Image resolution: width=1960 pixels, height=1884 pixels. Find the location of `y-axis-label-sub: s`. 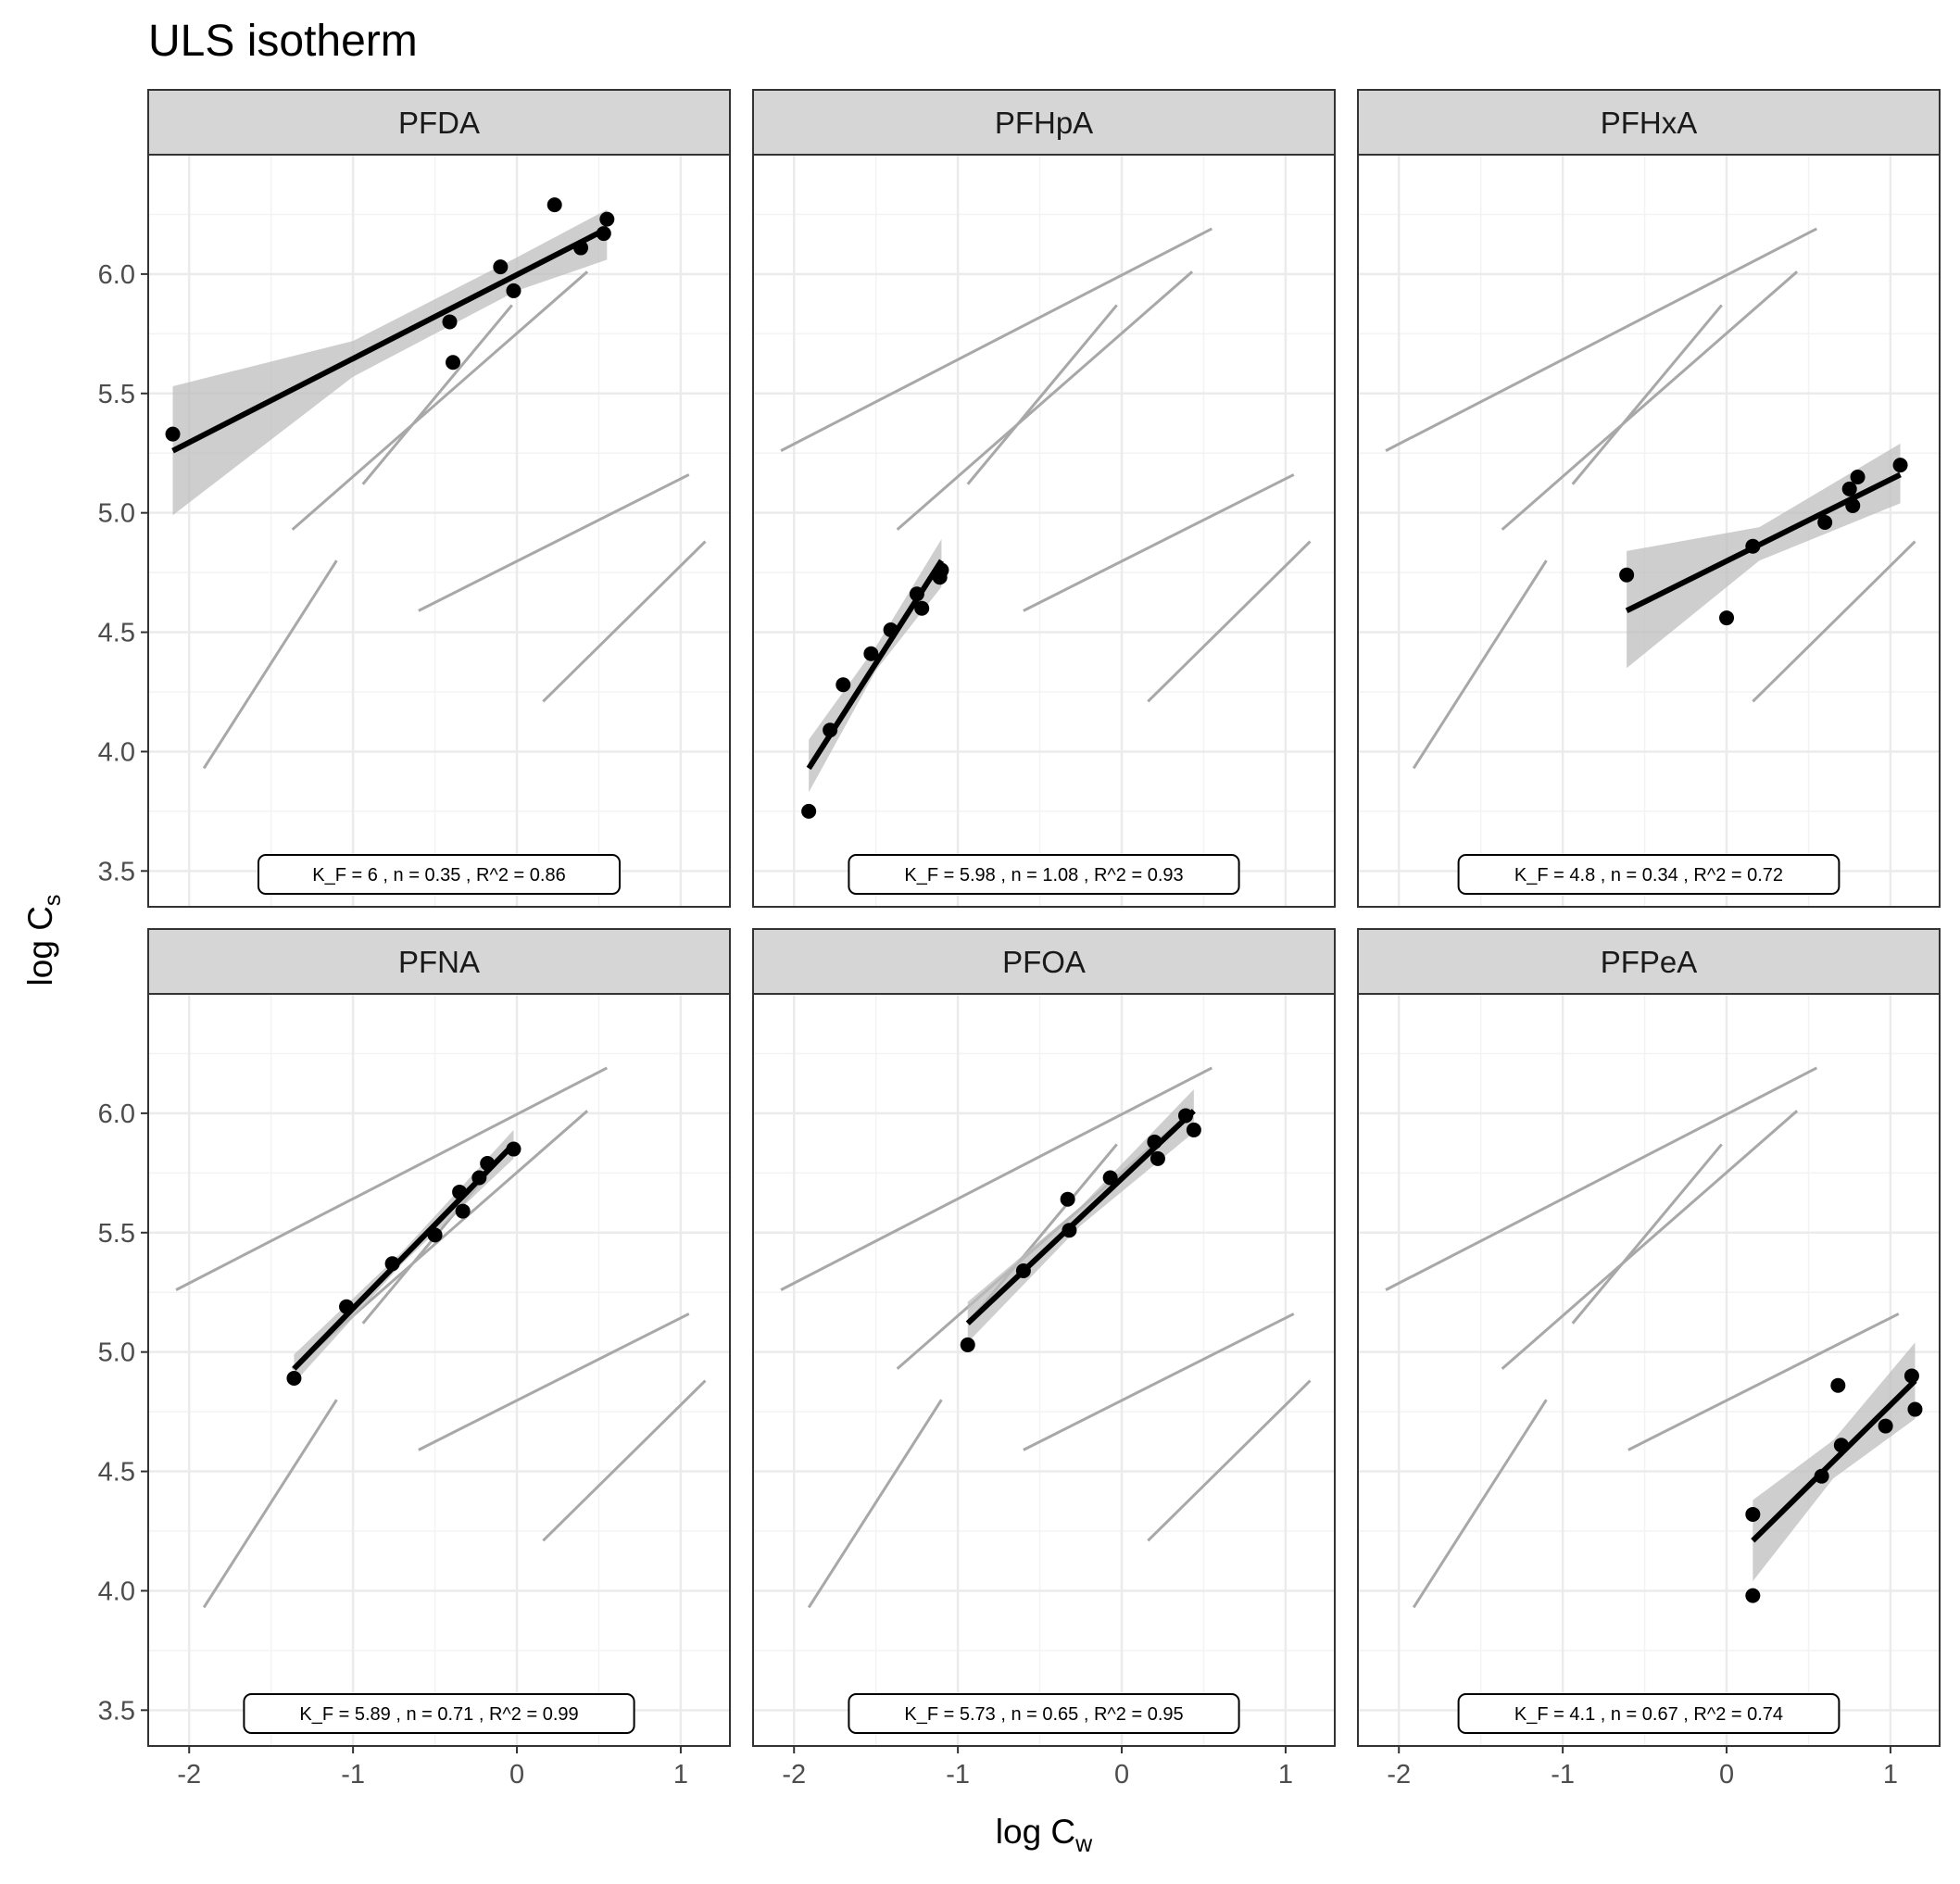

y-axis-label-sub: s is located at coordinates (53, 901).